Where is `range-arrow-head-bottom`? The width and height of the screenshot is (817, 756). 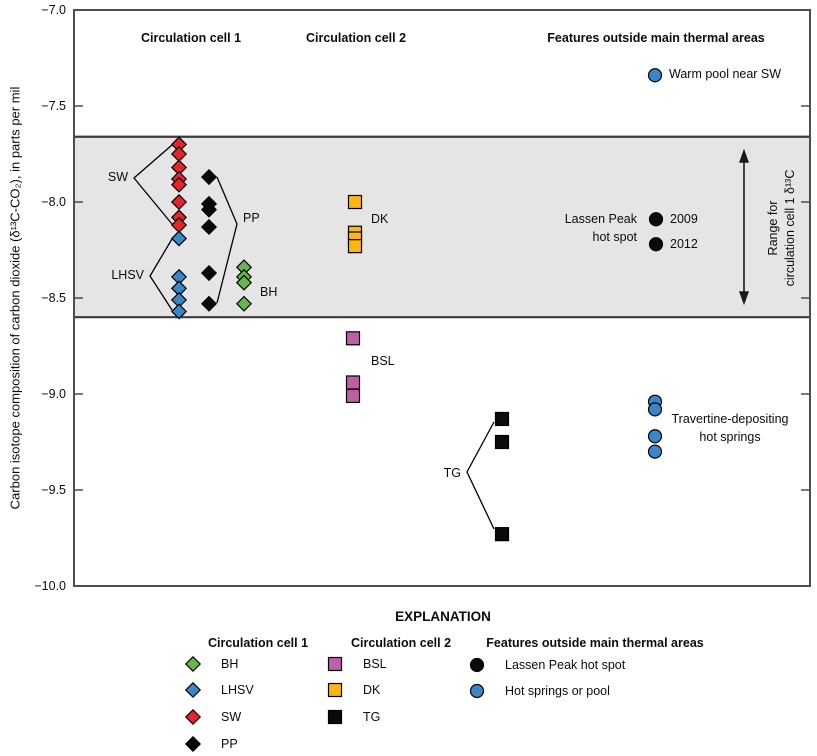 range-arrow-head-bottom is located at coordinates (744, 298).